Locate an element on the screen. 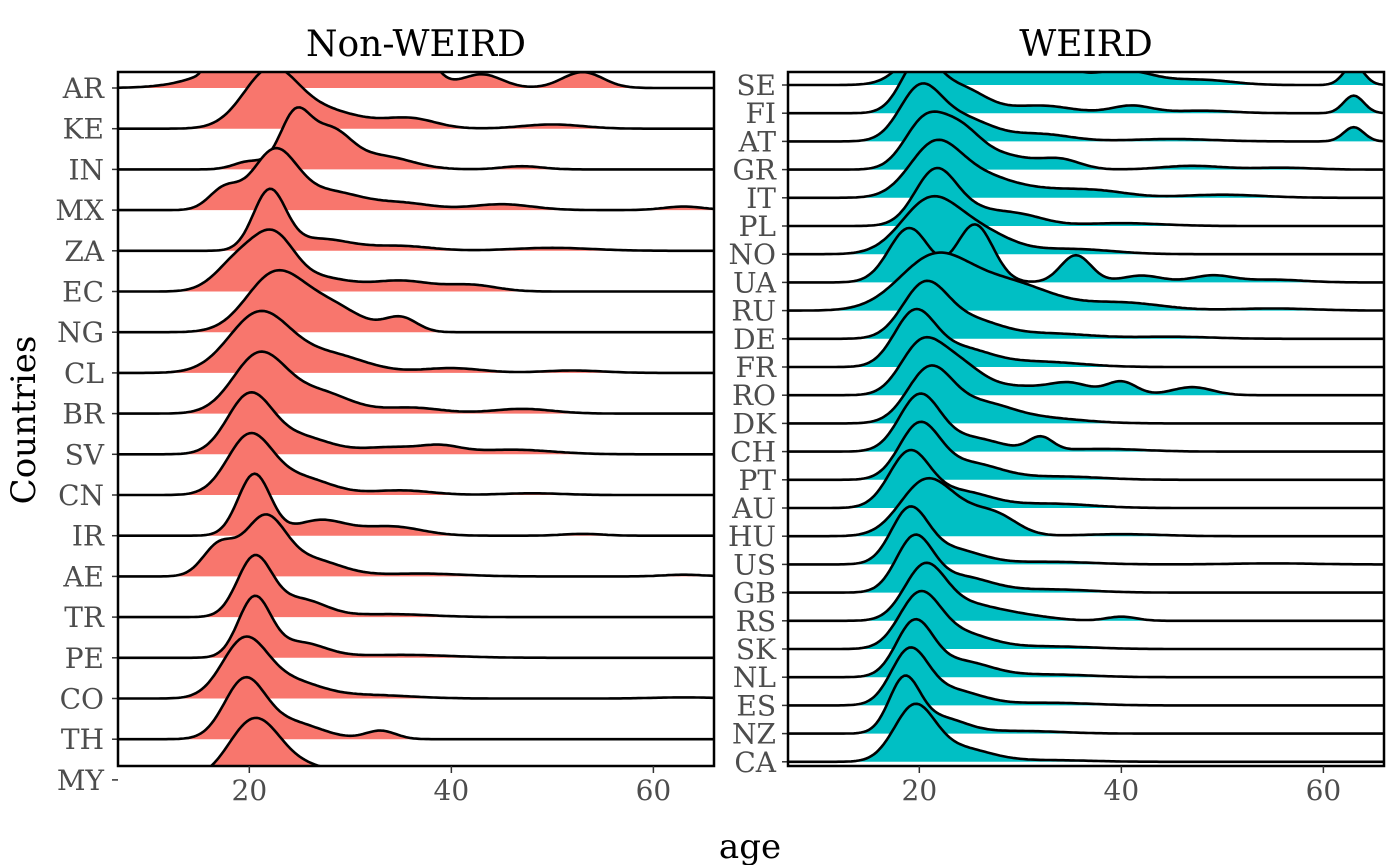 The width and height of the screenshot is (1400, 865). ridge-line-ch is located at coordinates (1086, 422).